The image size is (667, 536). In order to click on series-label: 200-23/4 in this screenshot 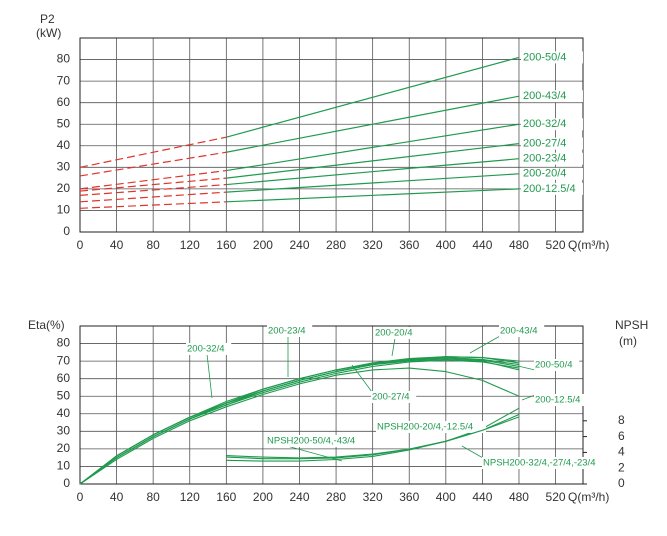, I will do `click(287, 331)`.